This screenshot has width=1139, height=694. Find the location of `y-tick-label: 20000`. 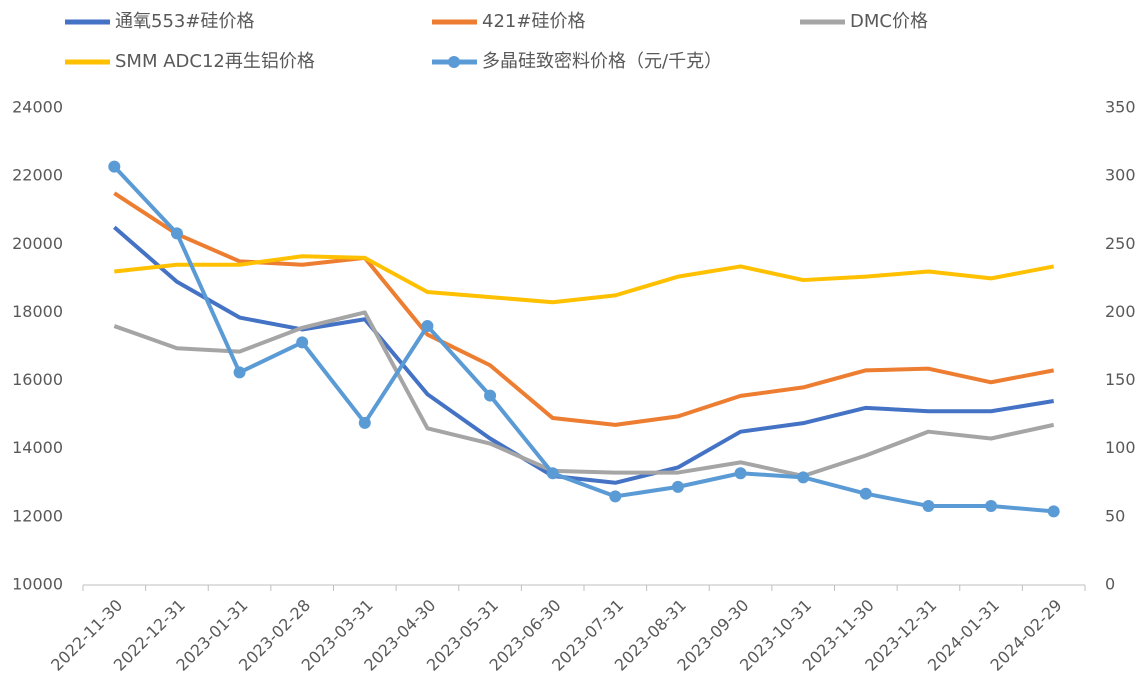

y-tick-label: 20000 is located at coordinates (37, 243).